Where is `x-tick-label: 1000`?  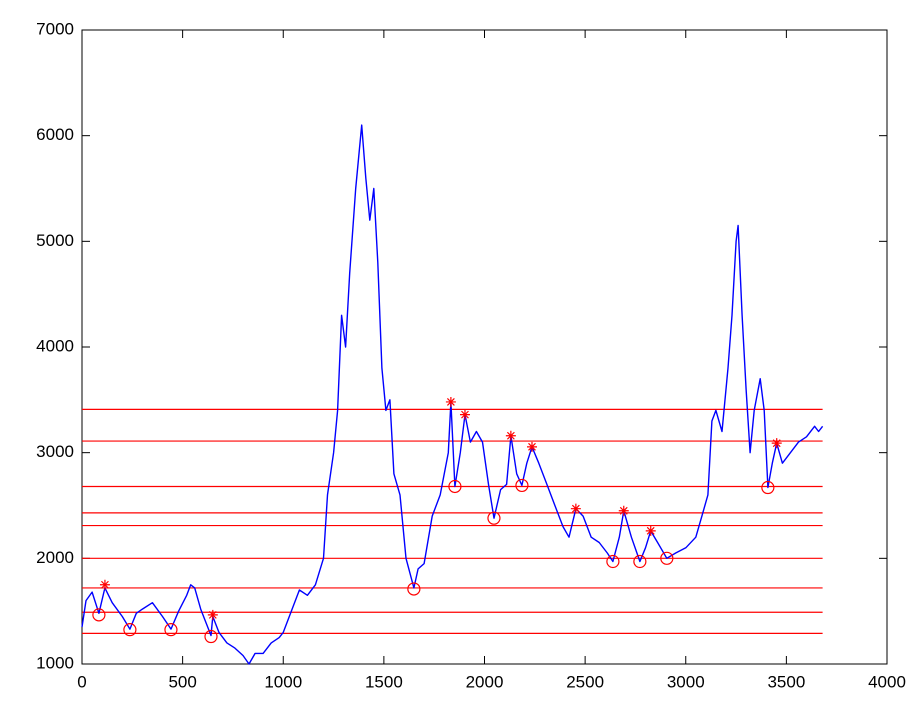 x-tick-label: 1000 is located at coordinates (283, 681).